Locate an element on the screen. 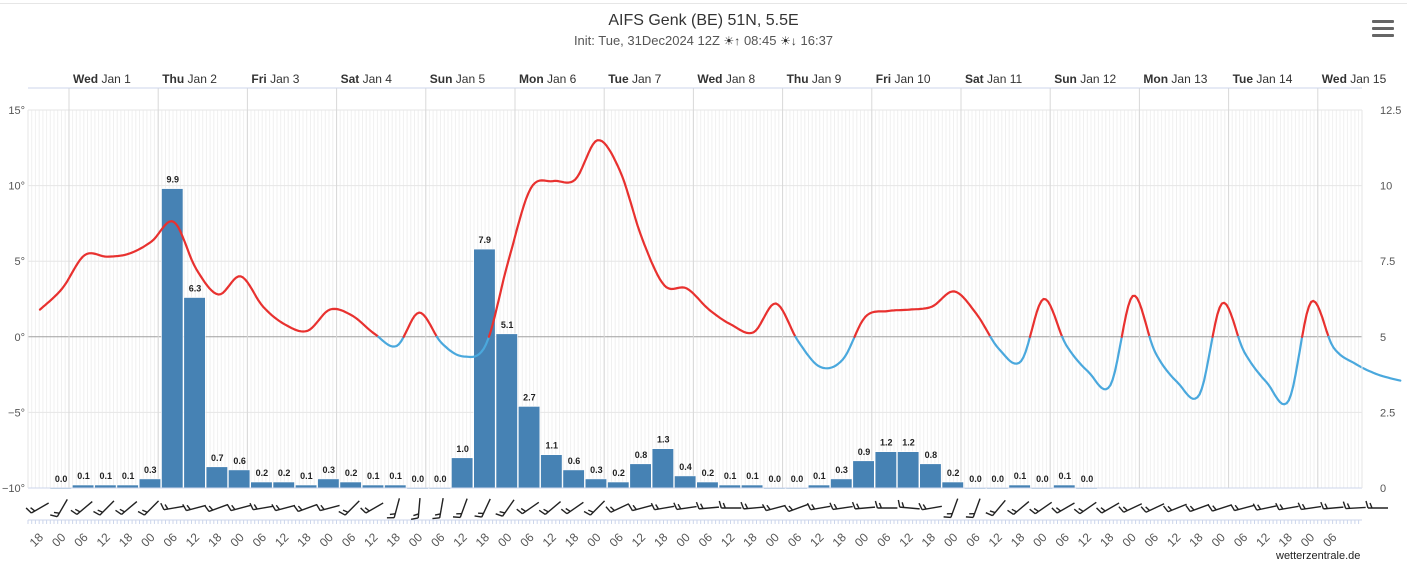  day-label: Sun Jan 12 is located at coordinates (1085, 79).